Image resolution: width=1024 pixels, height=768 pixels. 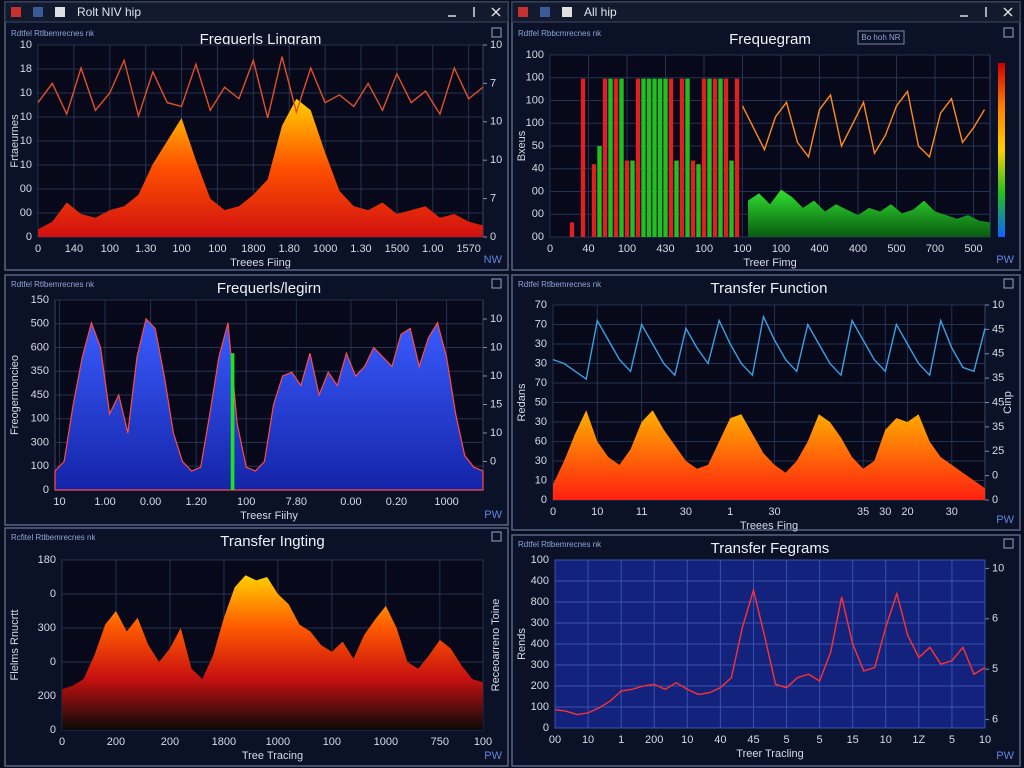 I want to click on x-tick-label: 11, so click(x=641, y=512).